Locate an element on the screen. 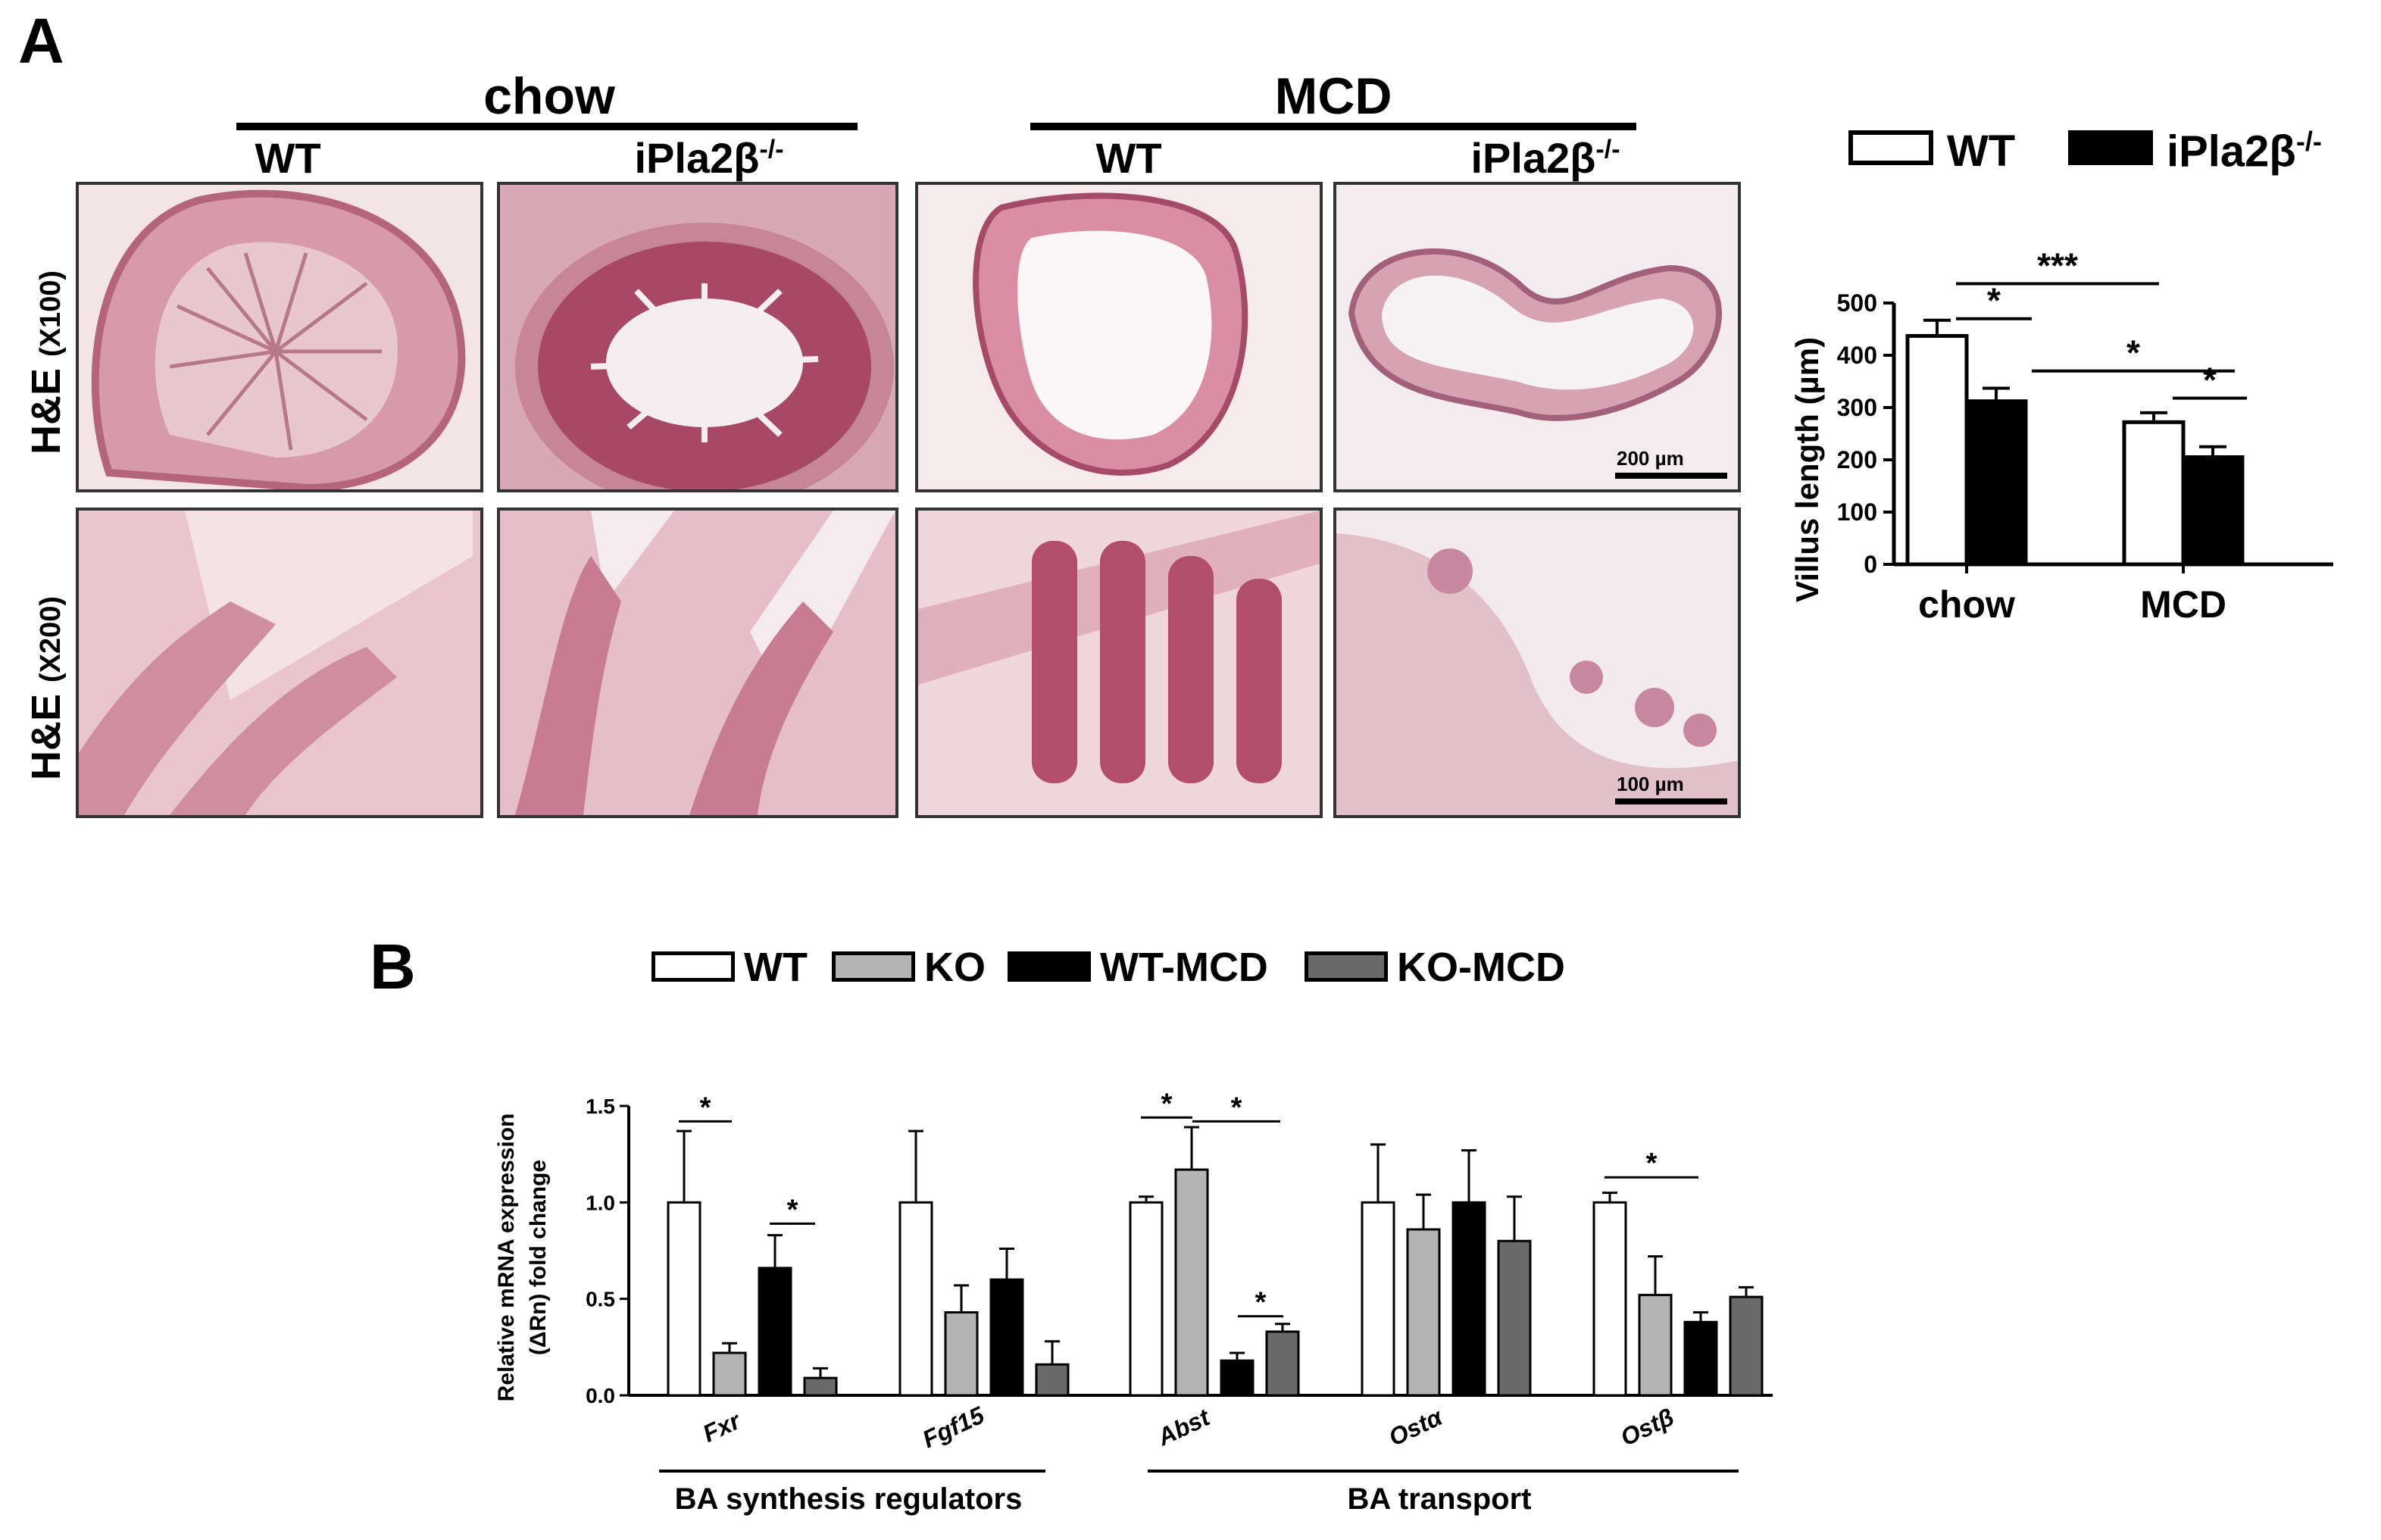  mrna-sig-star-4: * is located at coordinates (1261, 1303).